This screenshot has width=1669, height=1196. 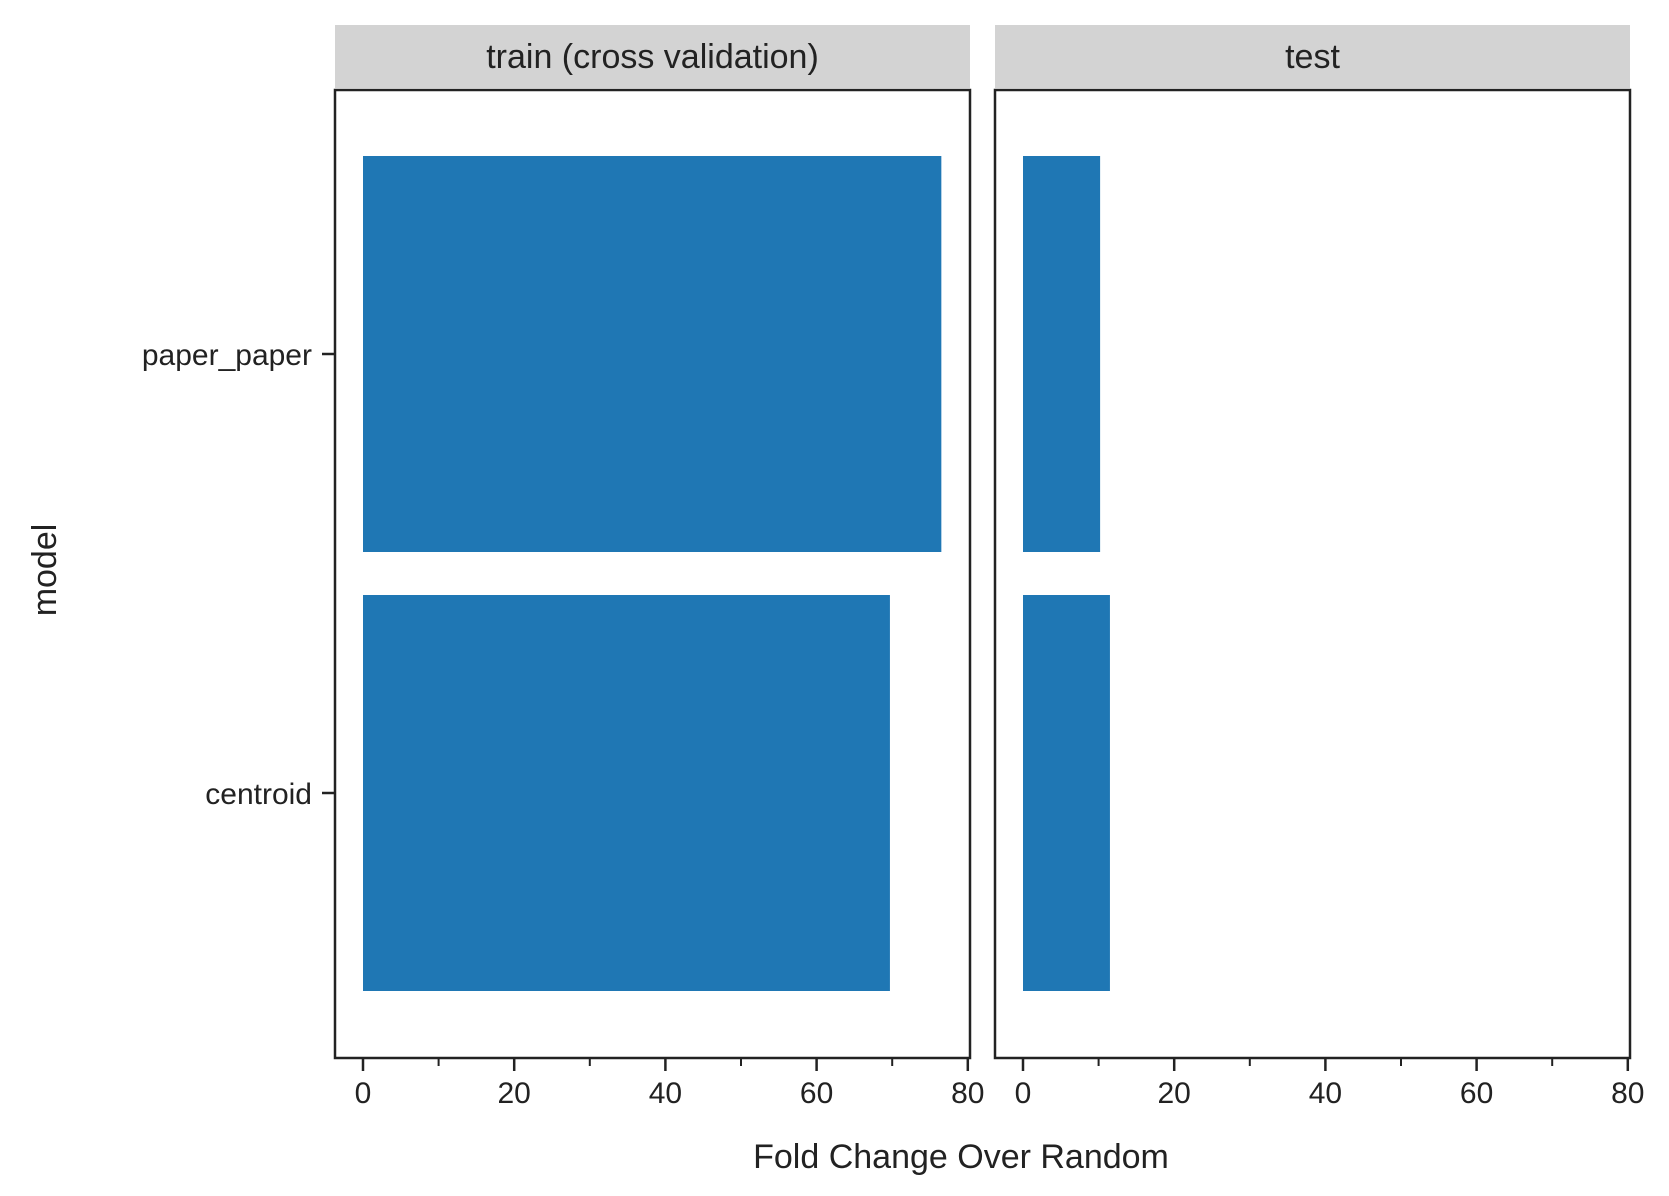 I want to click on facet-title: test, so click(x=1312, y=57).